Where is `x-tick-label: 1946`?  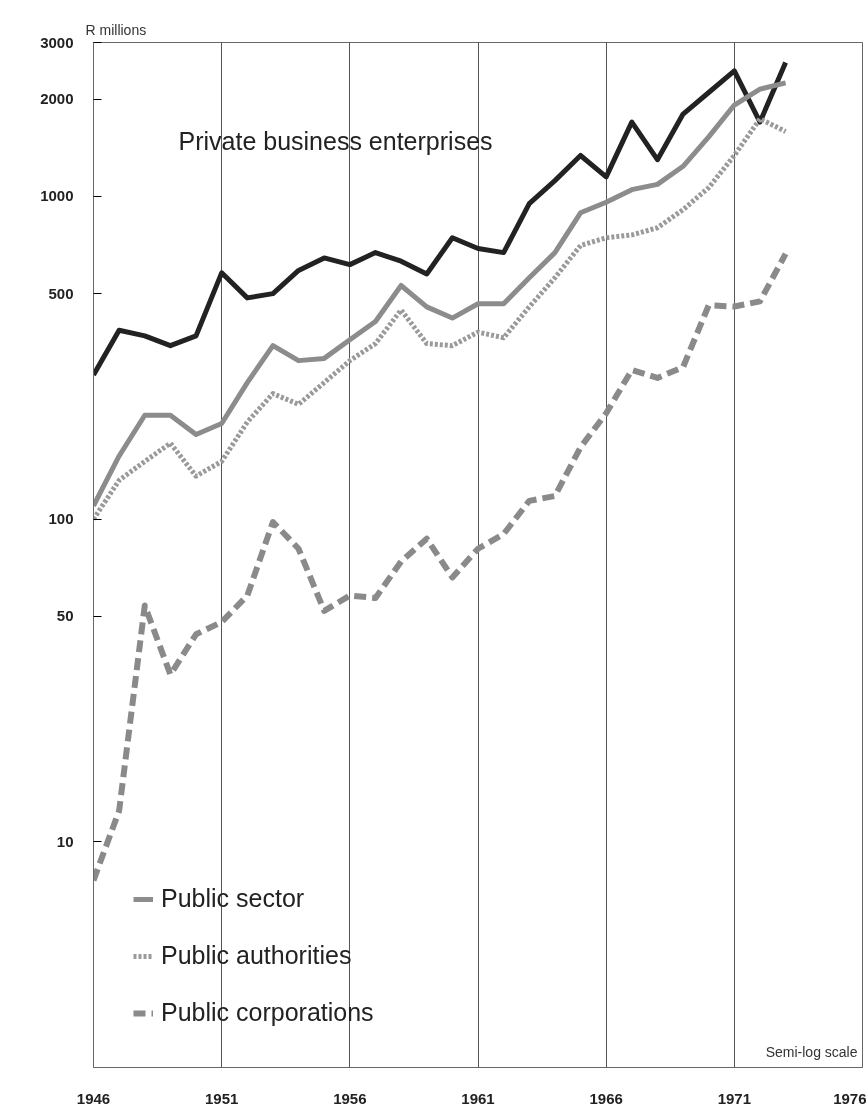 x-tick-label: 1946 is located at coordinates (93, 1098).